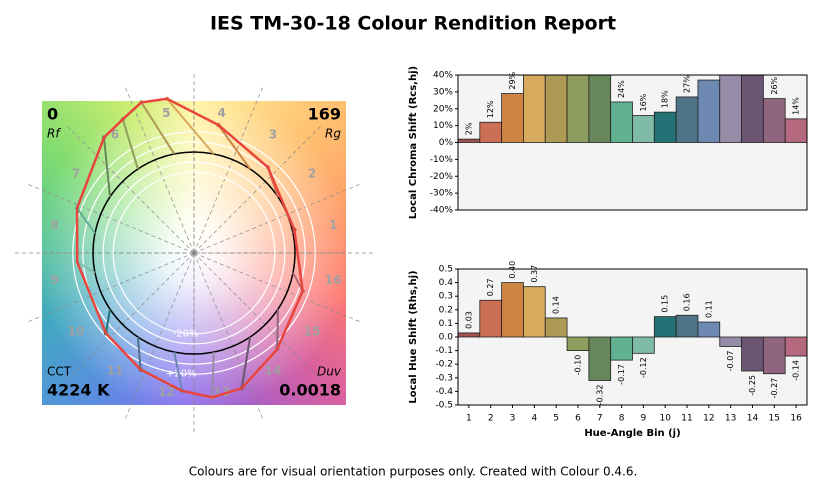 This screenshot has height=497, width=827. I want to click on y-tick-label: 0.1, so click(446, 324).